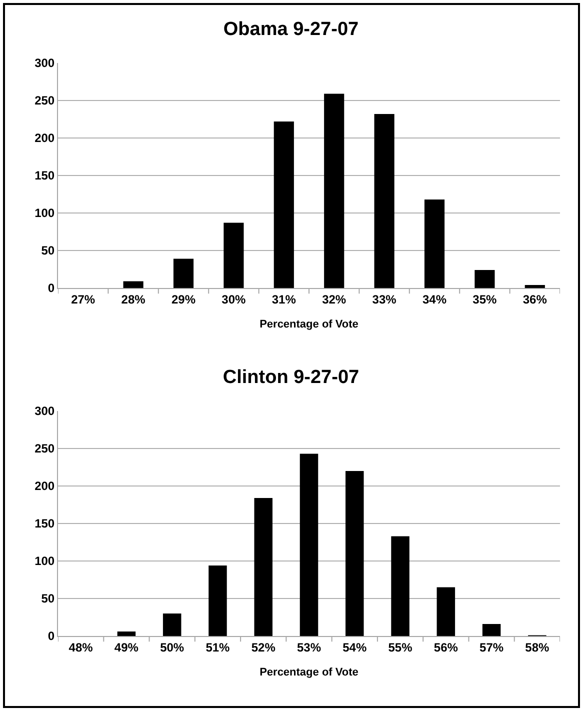 The height and width of the screenshot is (714, 587). What do you see at coordinates (384, 299) in the screenshot?
I see `x-tick-label: 33%` at bounding box center [384, 299].